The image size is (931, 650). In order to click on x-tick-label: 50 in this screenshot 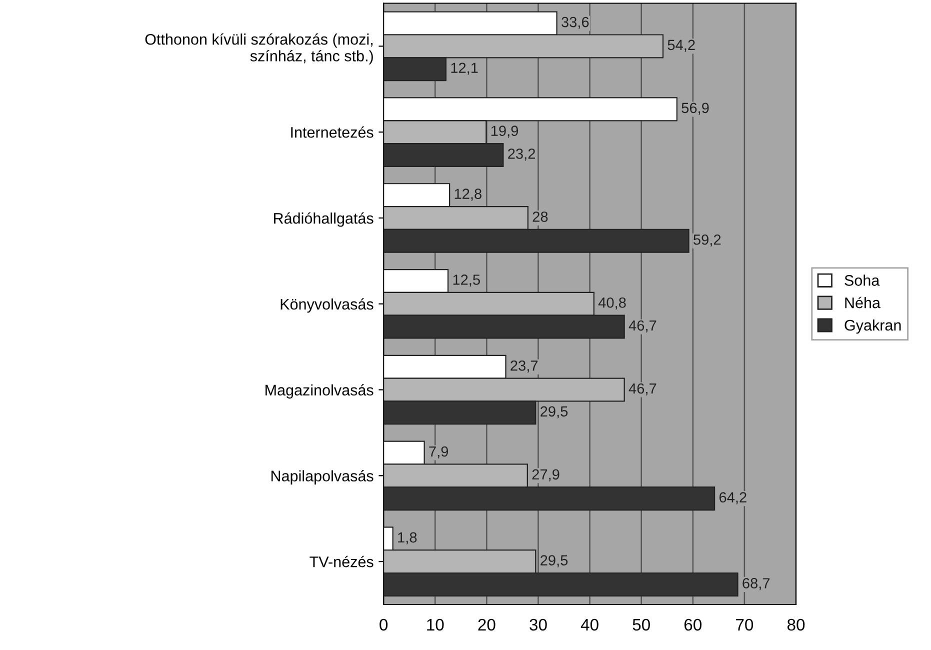, I will do `click(641, 624)`.